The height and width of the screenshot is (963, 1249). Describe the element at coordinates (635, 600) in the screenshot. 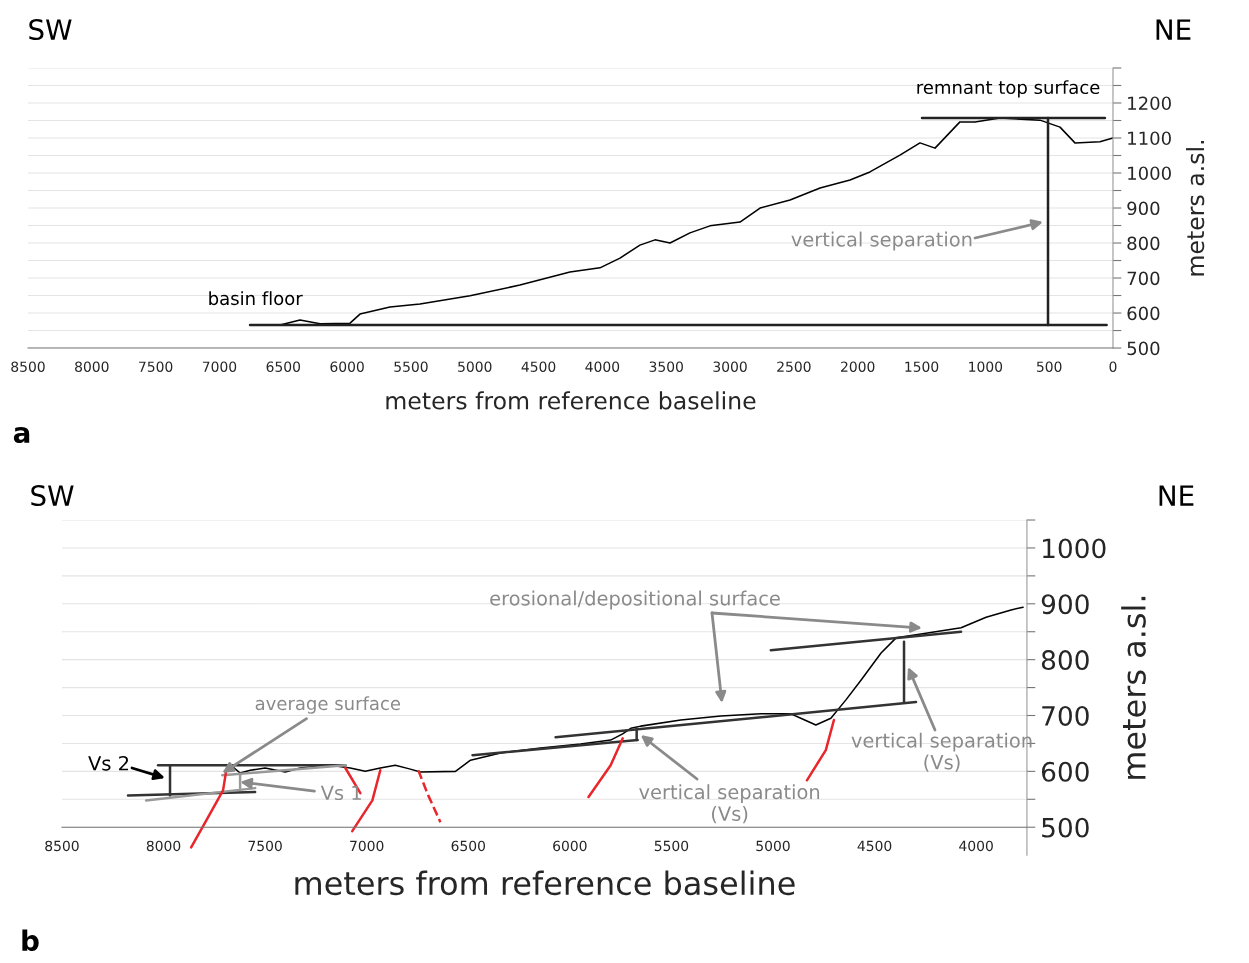

I see `annotation: erosional/depositional surface` at that location.